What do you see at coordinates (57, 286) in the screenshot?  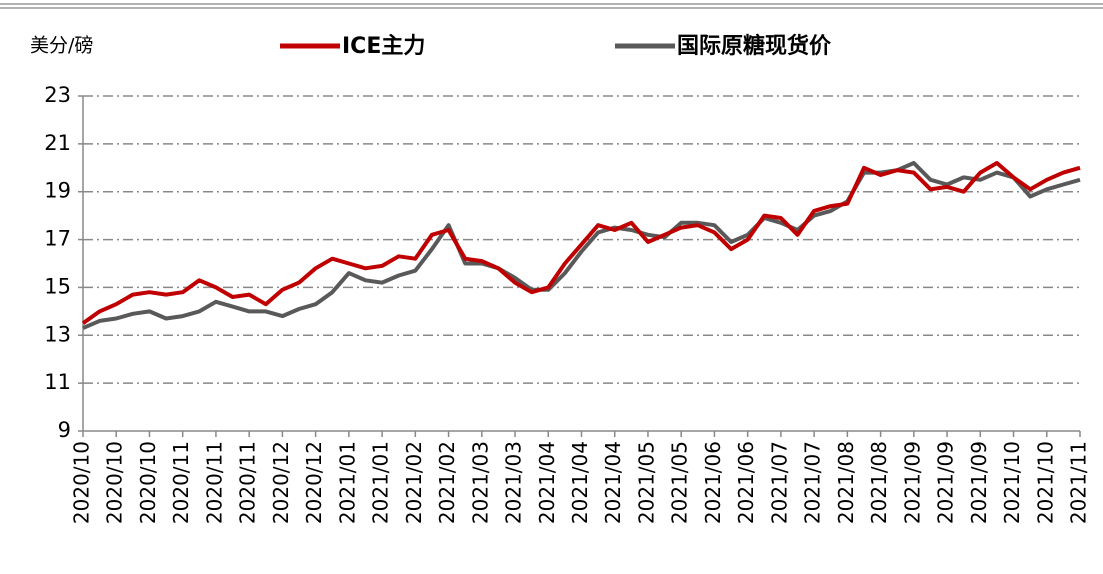 I see `y-tick-label: 15` at bounding box center [57, 286].